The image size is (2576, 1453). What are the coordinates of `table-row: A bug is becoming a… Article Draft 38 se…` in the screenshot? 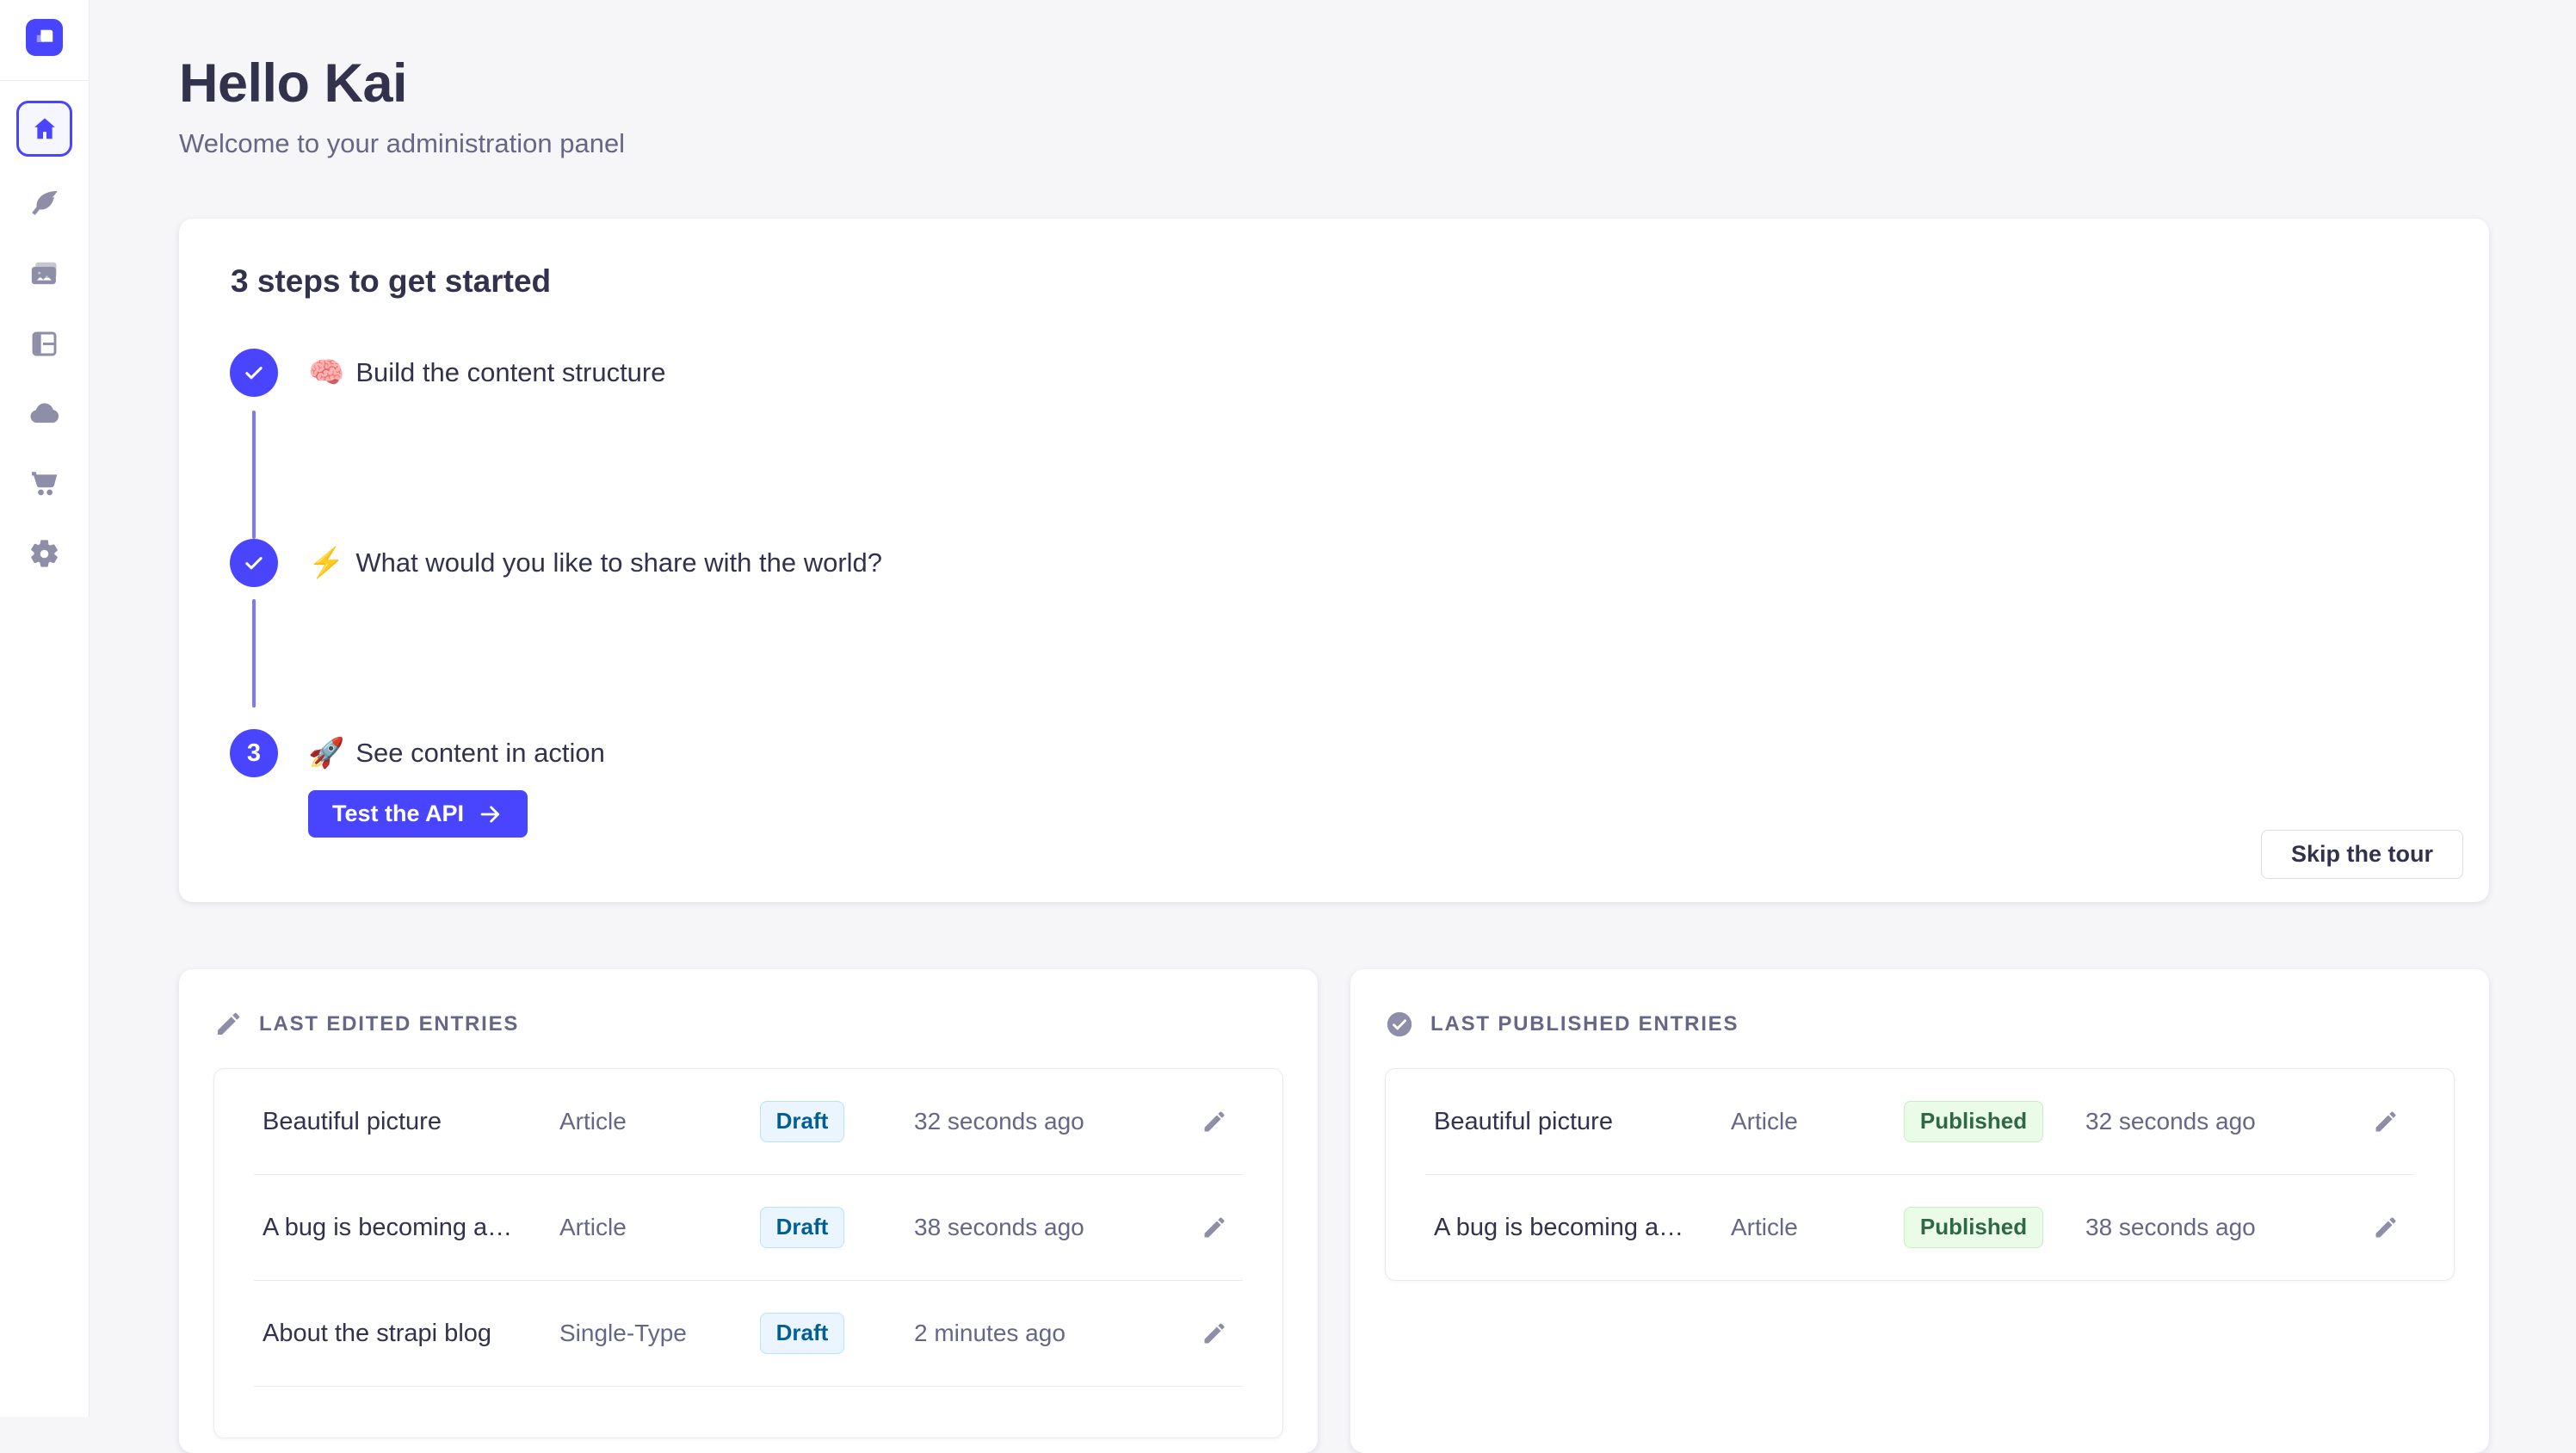 It's located at (748, 1227).